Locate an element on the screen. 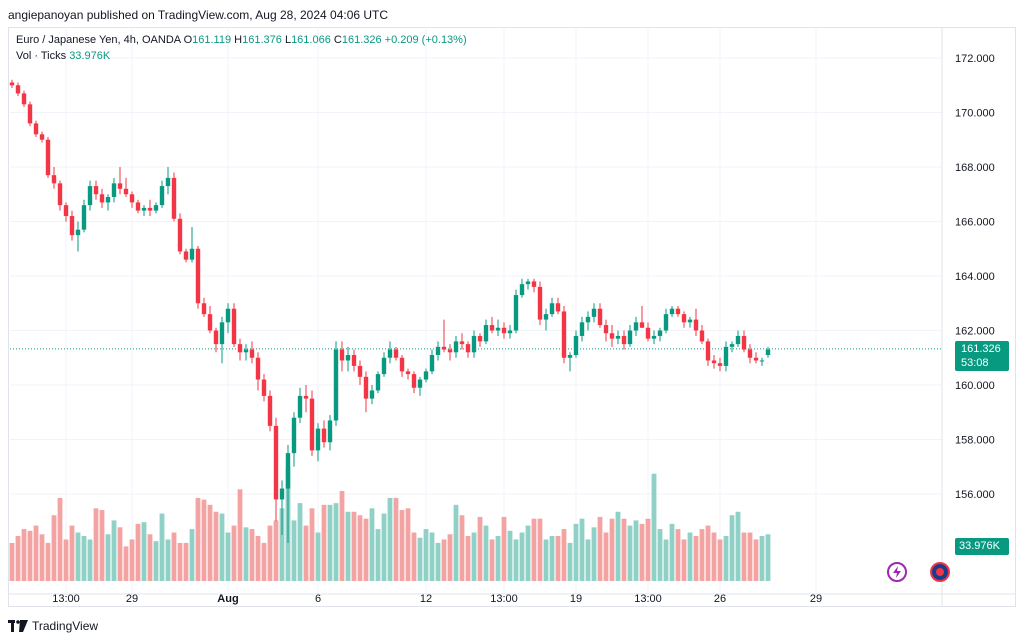  x-tick-label: 13:00 is located at coordinates (648, 599).